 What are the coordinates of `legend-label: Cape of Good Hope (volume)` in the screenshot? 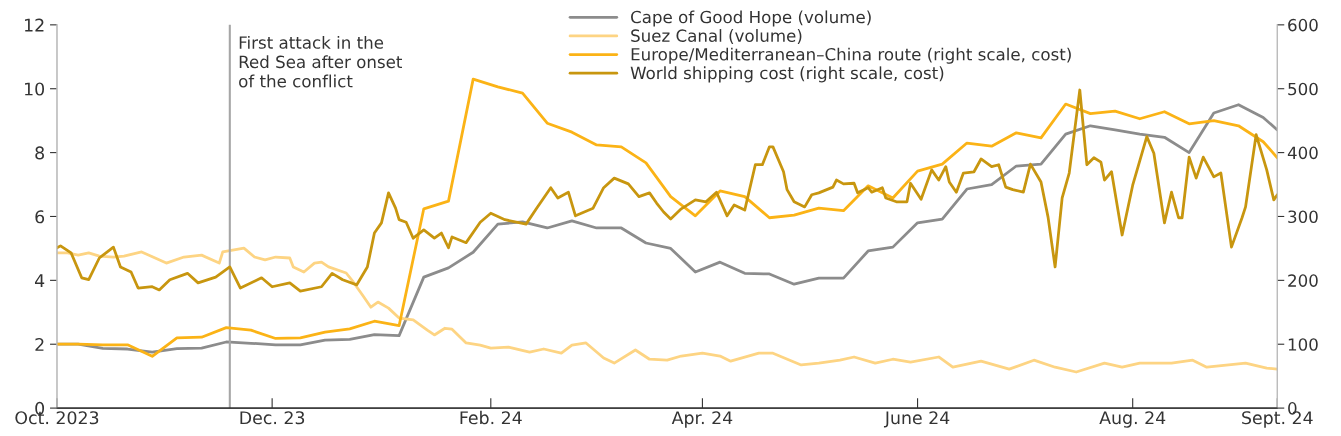 It's located at (751, 18).